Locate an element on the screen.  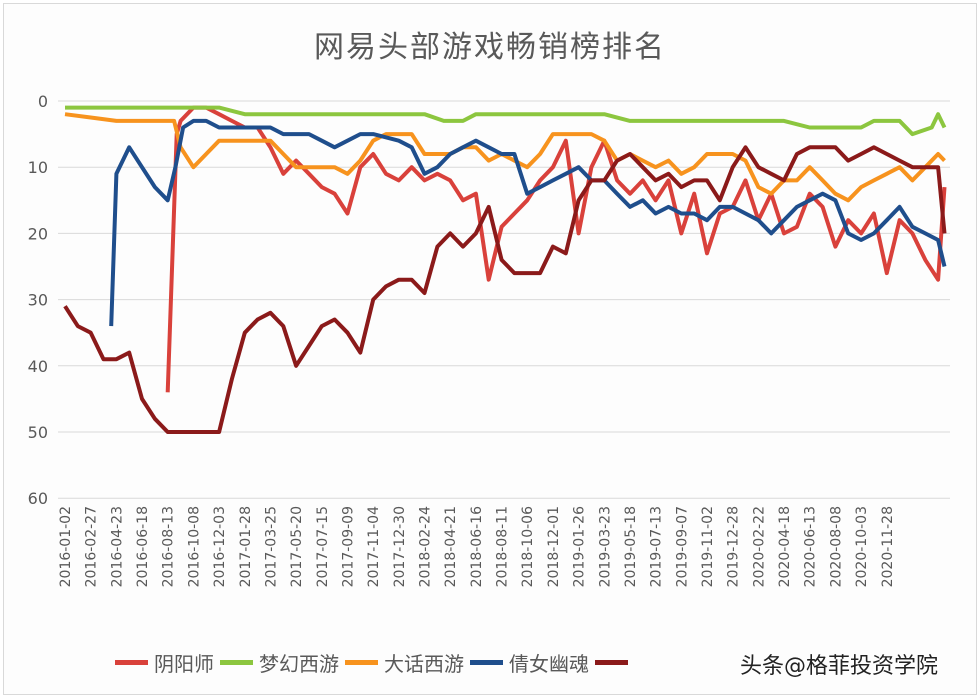
chart-title: 网易头部游戏畅销榜排名 is located at coordinates (490, 47).